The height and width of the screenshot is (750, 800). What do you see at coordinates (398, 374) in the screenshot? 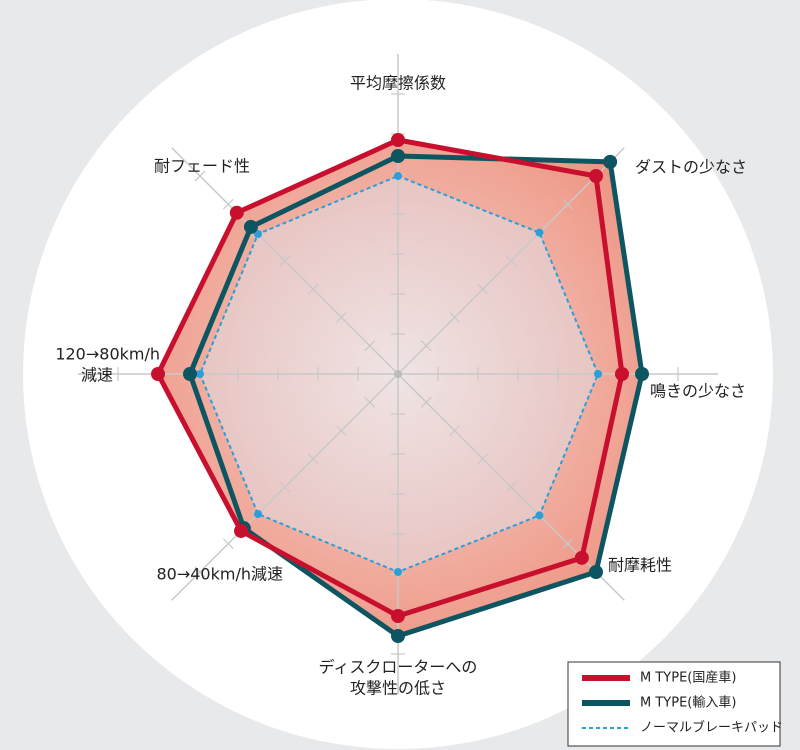
I see `center-dot` at bounding box center [398, 374].